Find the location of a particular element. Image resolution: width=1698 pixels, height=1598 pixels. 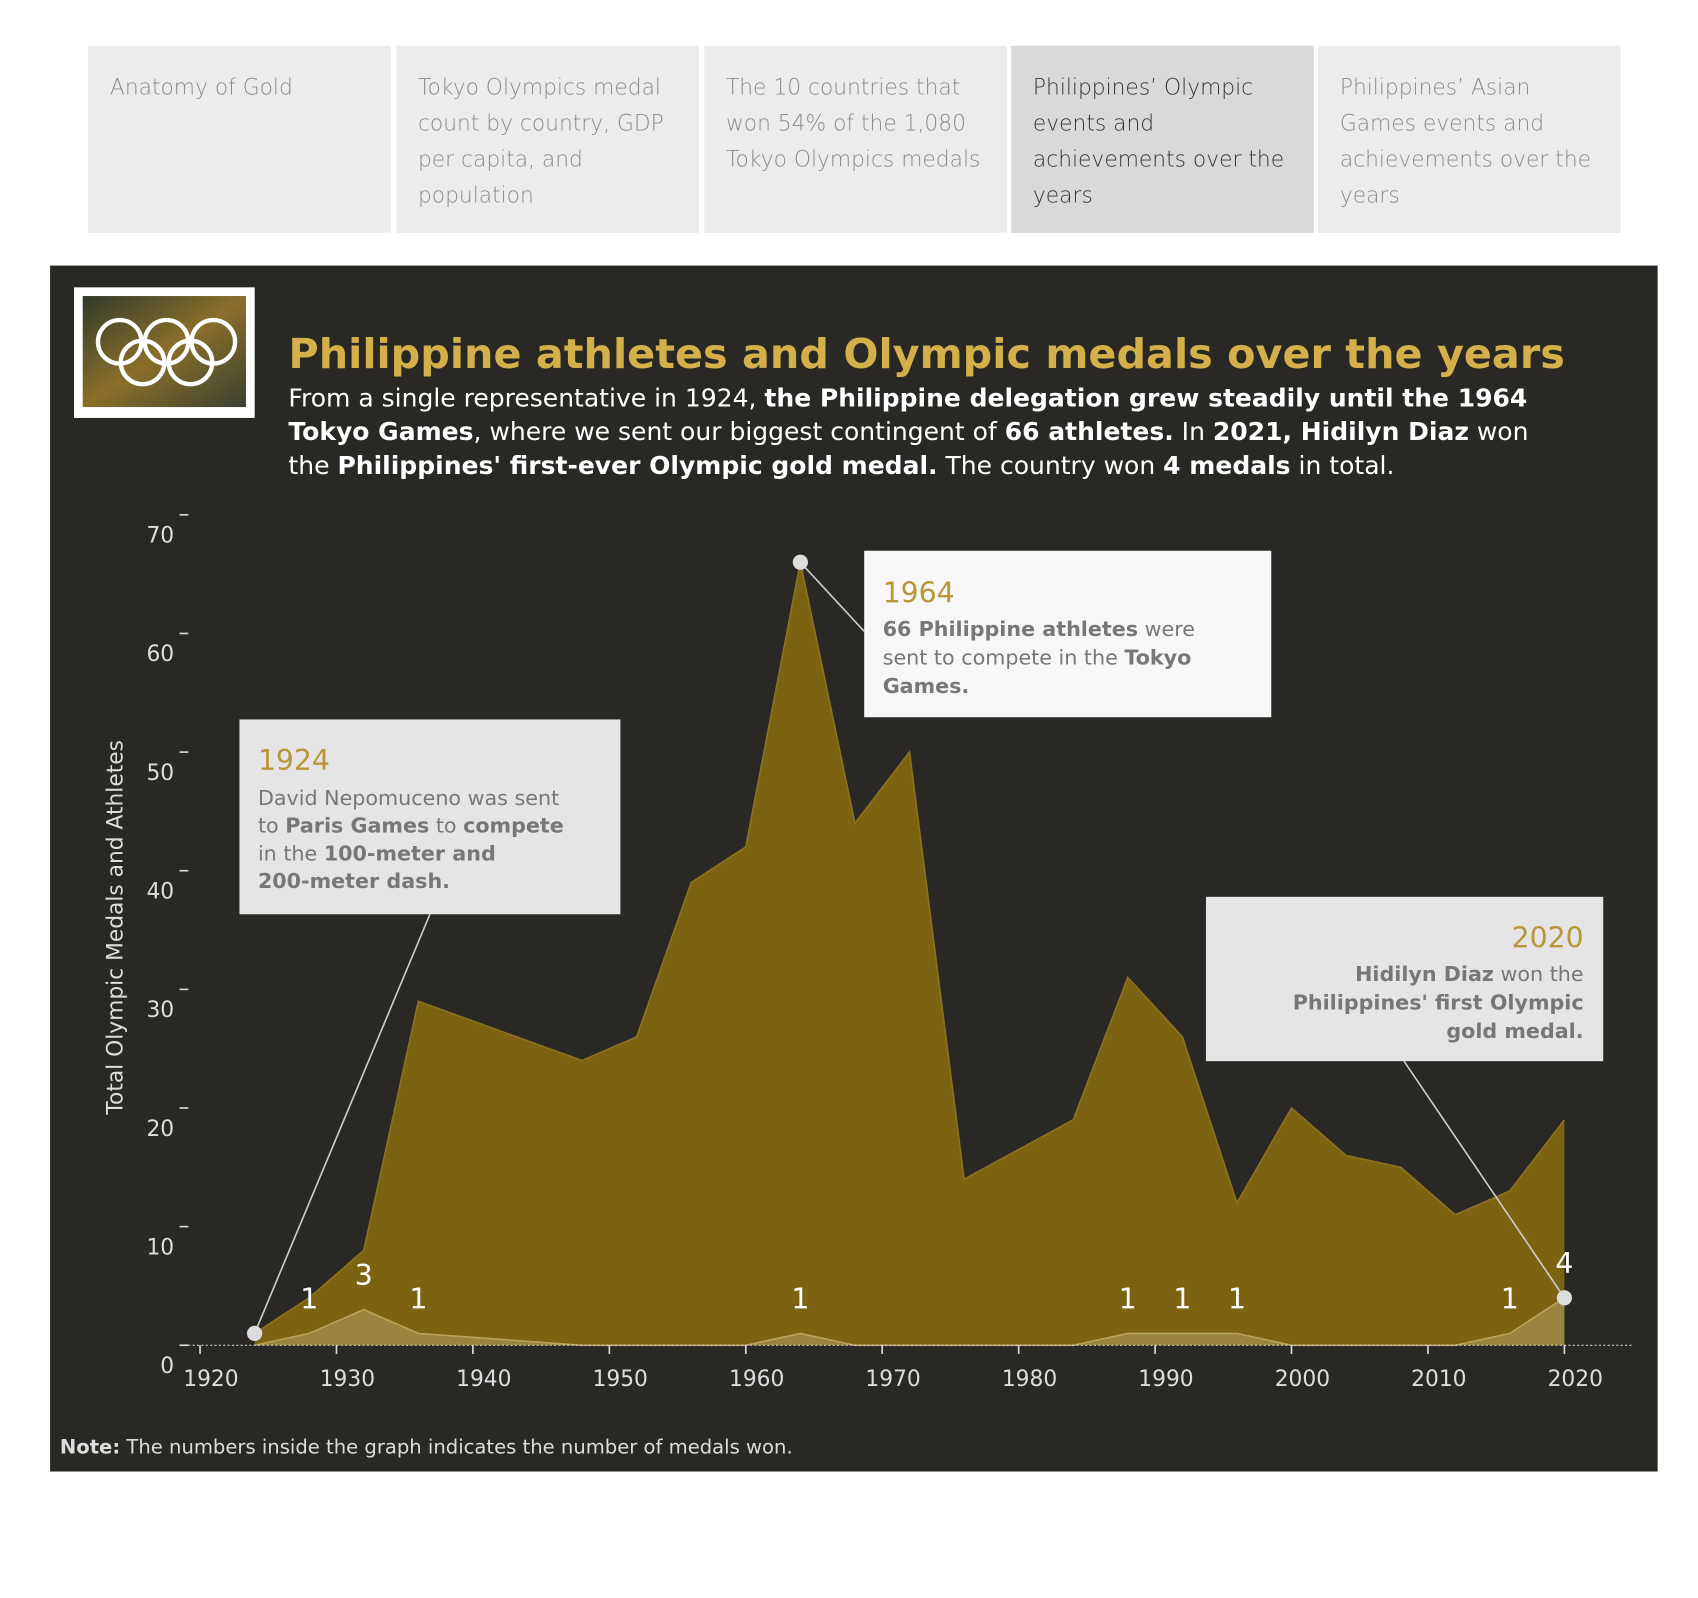

annotation-title: 1964 is located at coordinates (919, 592).